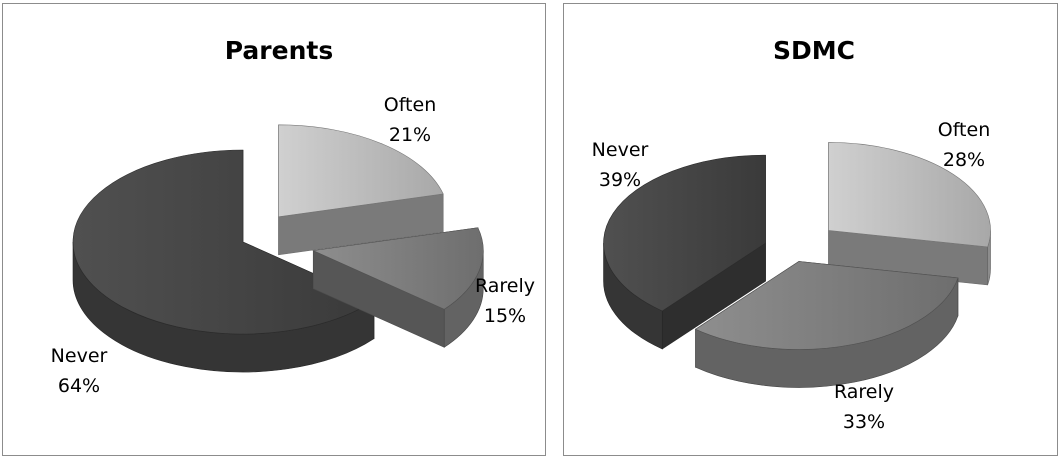  Describe the element at coordinates (79, 371) in the screenshot. I see `slice-label-never: Never 64%` at that location.